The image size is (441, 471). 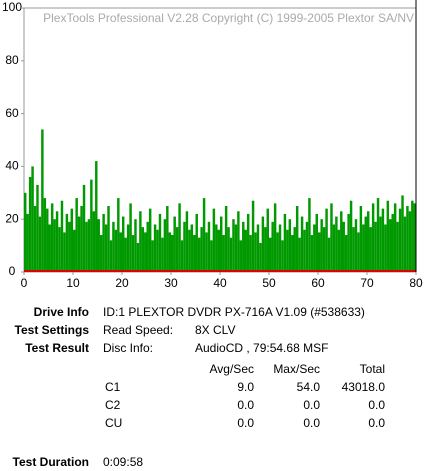 I want to click on cell: 43018.0, so click(x=364, y=387).